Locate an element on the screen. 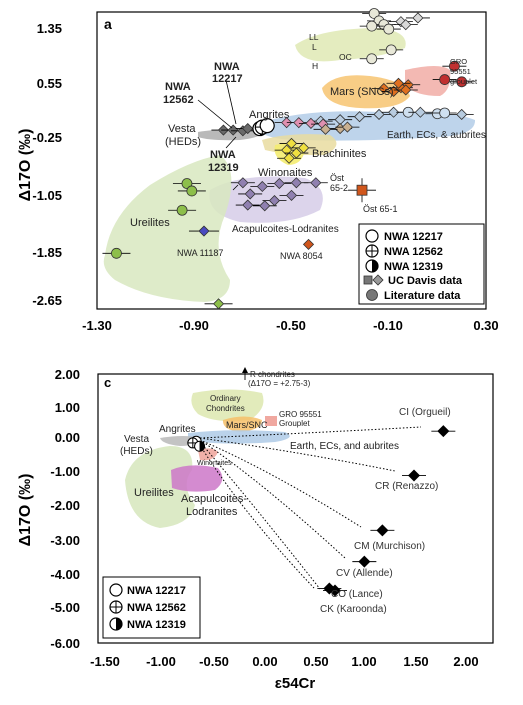 The width and height of the screenshot is (523, 705). c-ytick-5: -3.00 is located at coordinates (65, 540).